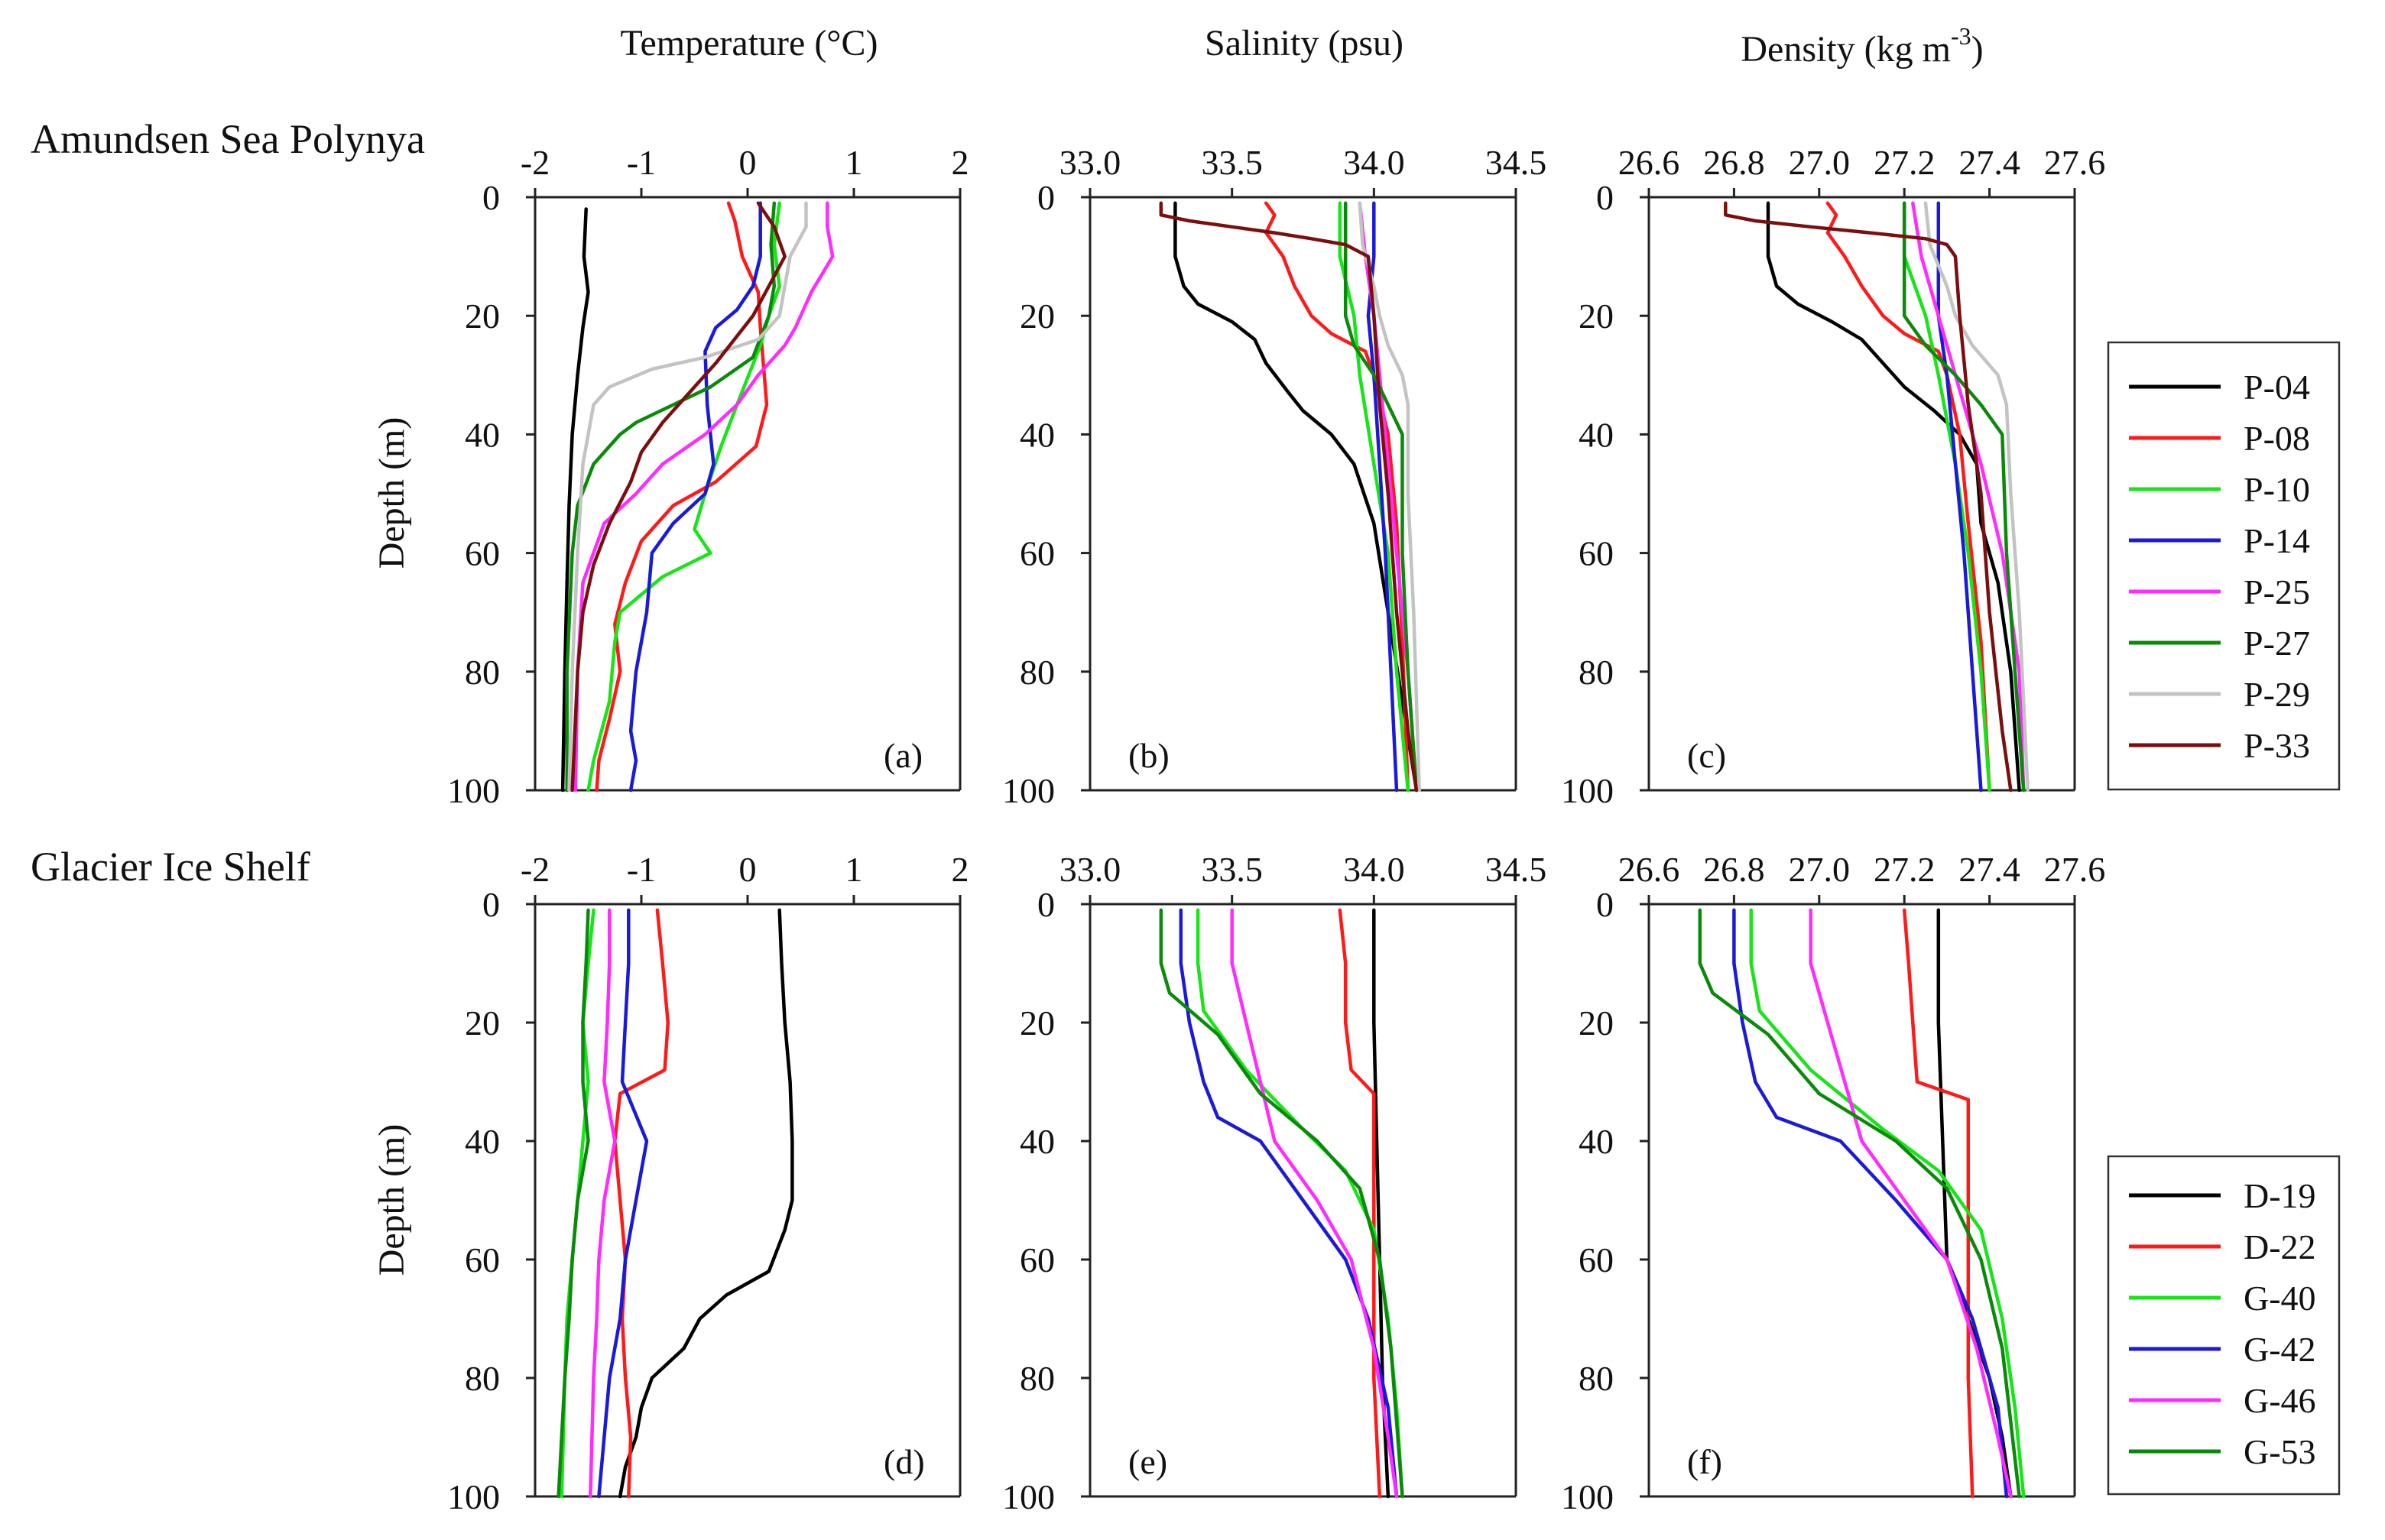 The height and width of the screenshot is (1540, 2385). Describe the element at coordinates (2277, 745) in the screenshot. I see `legend-label-p-33: P-33` at that location.